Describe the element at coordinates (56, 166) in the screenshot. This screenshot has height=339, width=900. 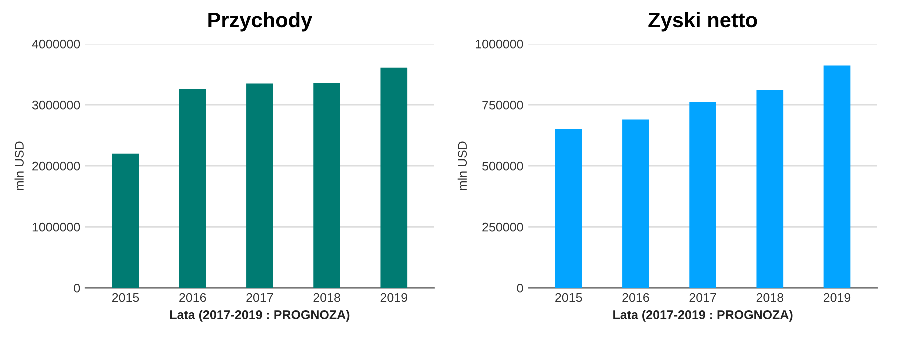
I see `y-tick-label: 2000000` at that location.